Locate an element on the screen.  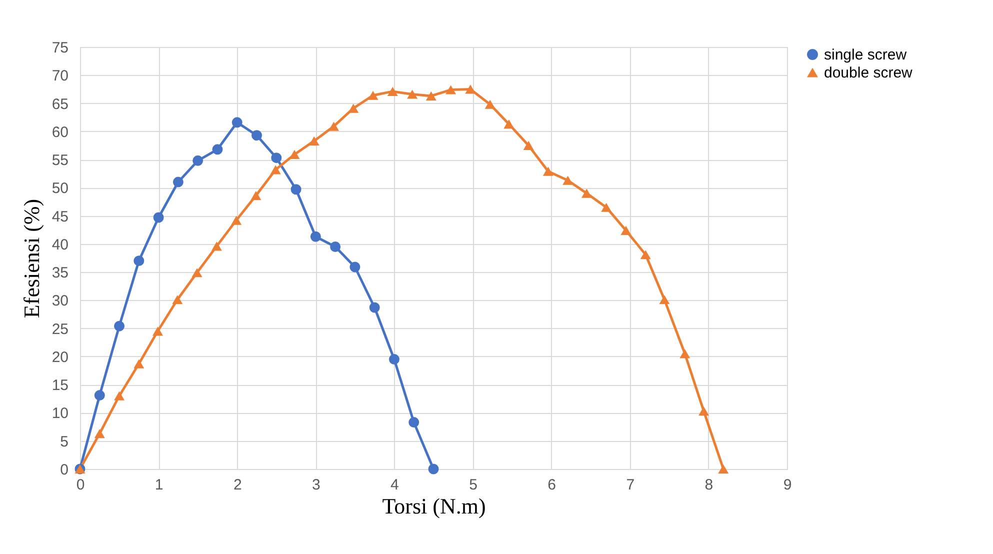
x-tick-label: 5 is located at coordinates (473, 485).